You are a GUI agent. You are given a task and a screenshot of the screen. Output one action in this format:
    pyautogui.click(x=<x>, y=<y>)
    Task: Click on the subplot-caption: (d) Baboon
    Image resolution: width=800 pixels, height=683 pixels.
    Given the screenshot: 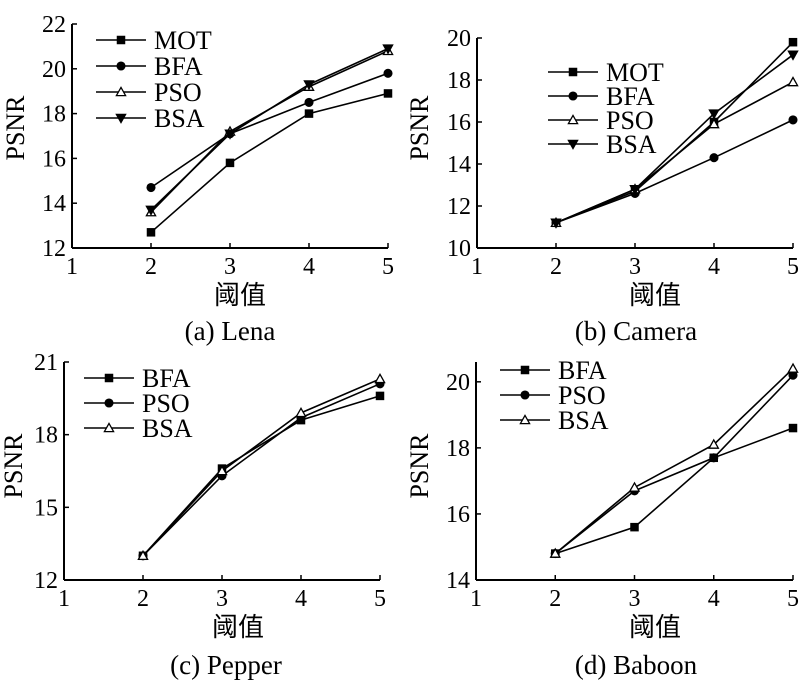 What is the action you would take?
    pyautogui.click(x=636, y=665)
    